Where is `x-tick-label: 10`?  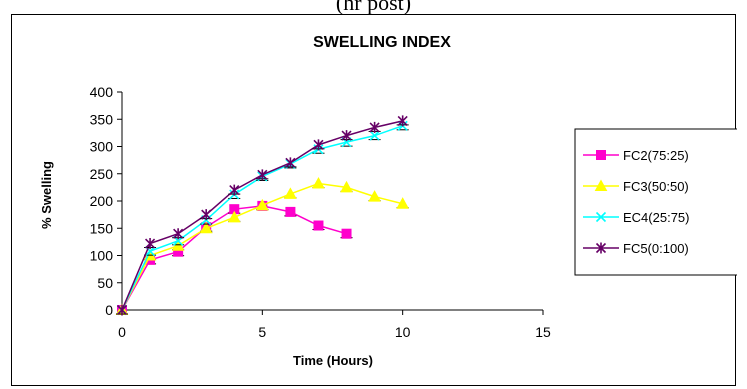 x-tick-label: 10 is located at coordinates (403, 332).